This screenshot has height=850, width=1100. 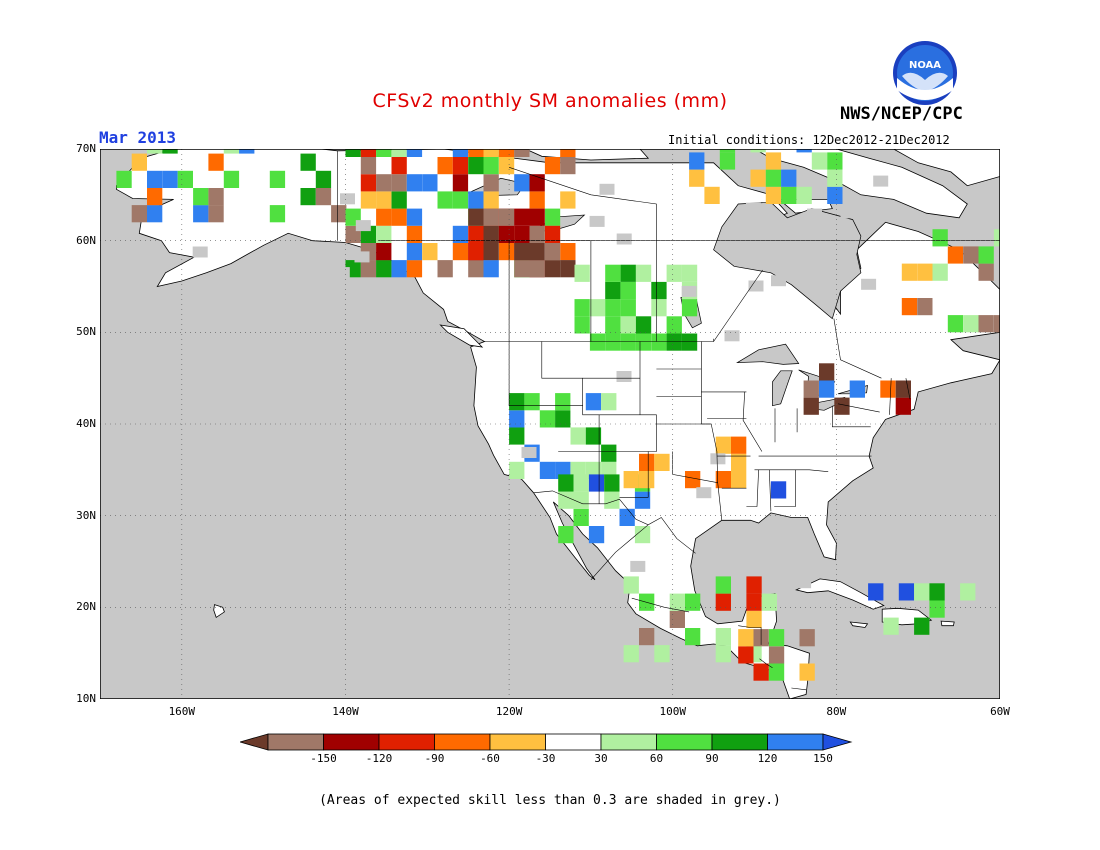 I want to click on colorbar-tick-label: 120, so click(x=767, y=758).